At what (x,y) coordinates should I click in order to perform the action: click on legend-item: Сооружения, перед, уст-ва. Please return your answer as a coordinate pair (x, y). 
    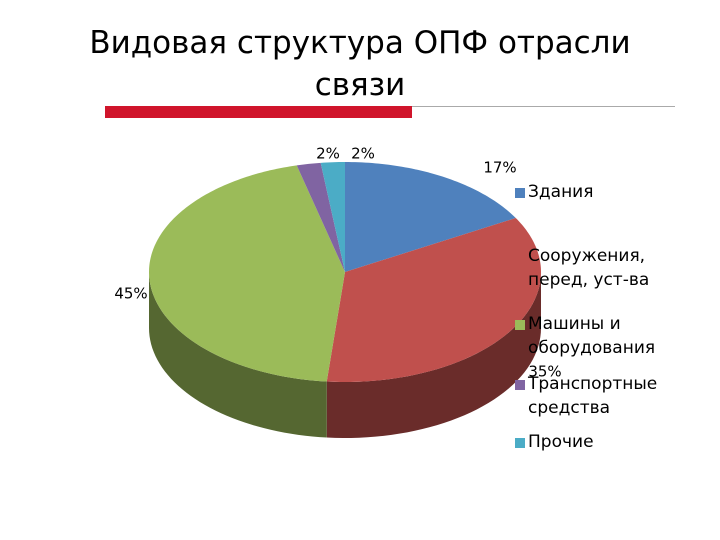
    Looking at the image, I should click on (602, 268).